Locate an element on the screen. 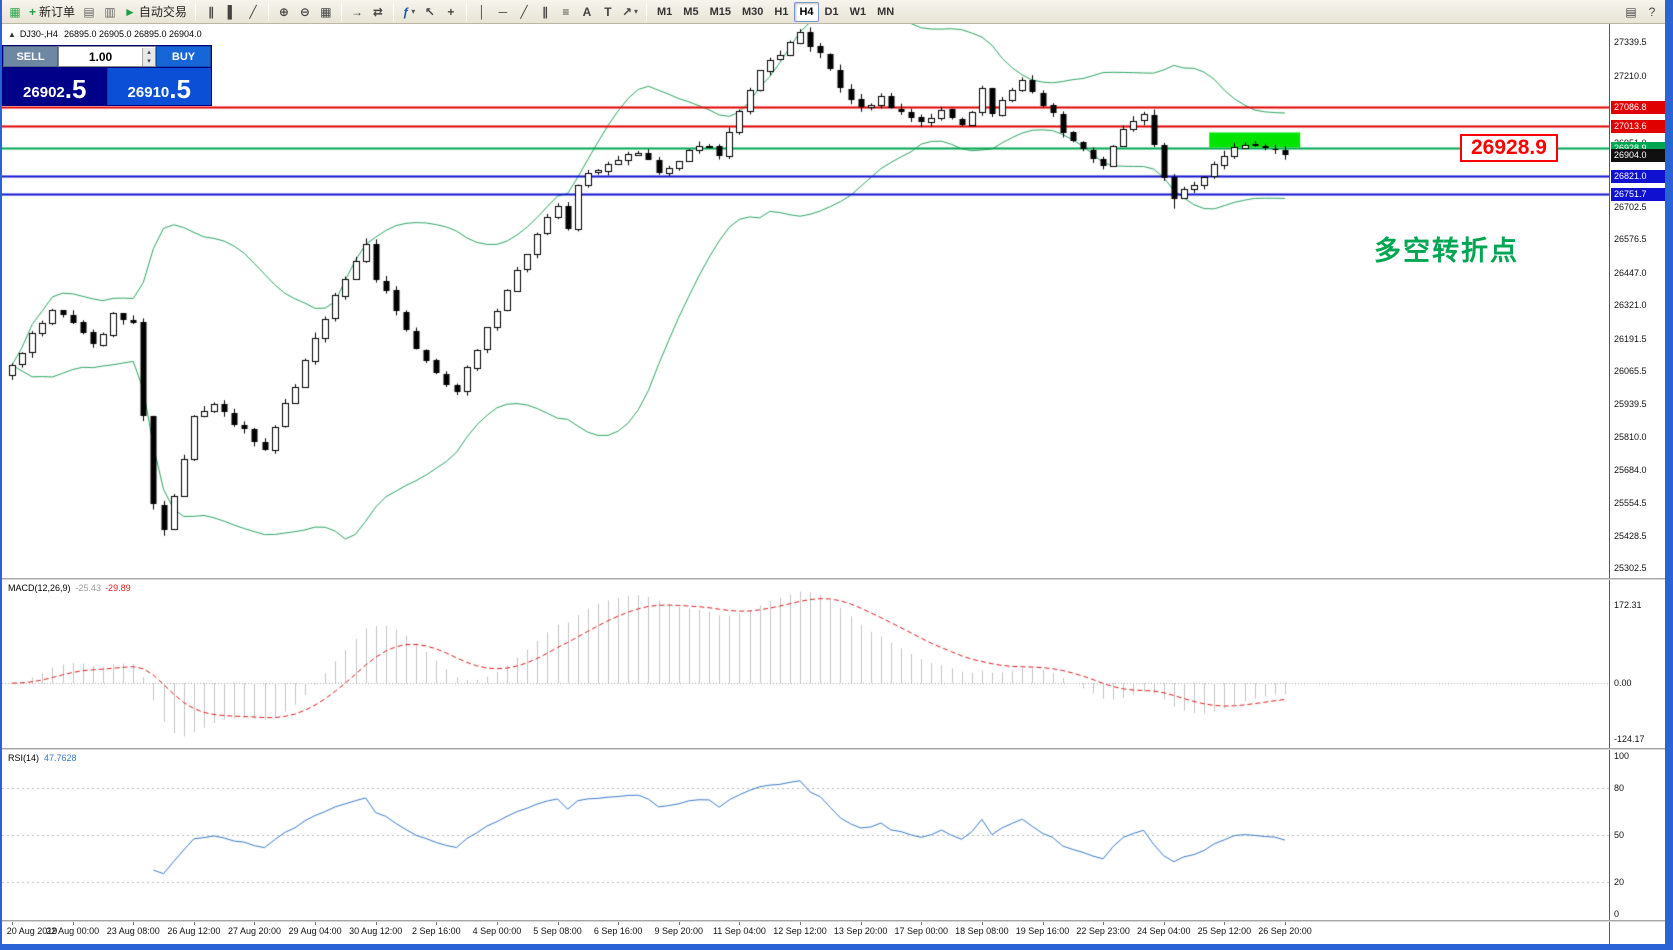 Image resolution: width=1673 pixels, height=950 pixels. time-label: 18 Sep 08:00 is located at coordinates (982, 931).